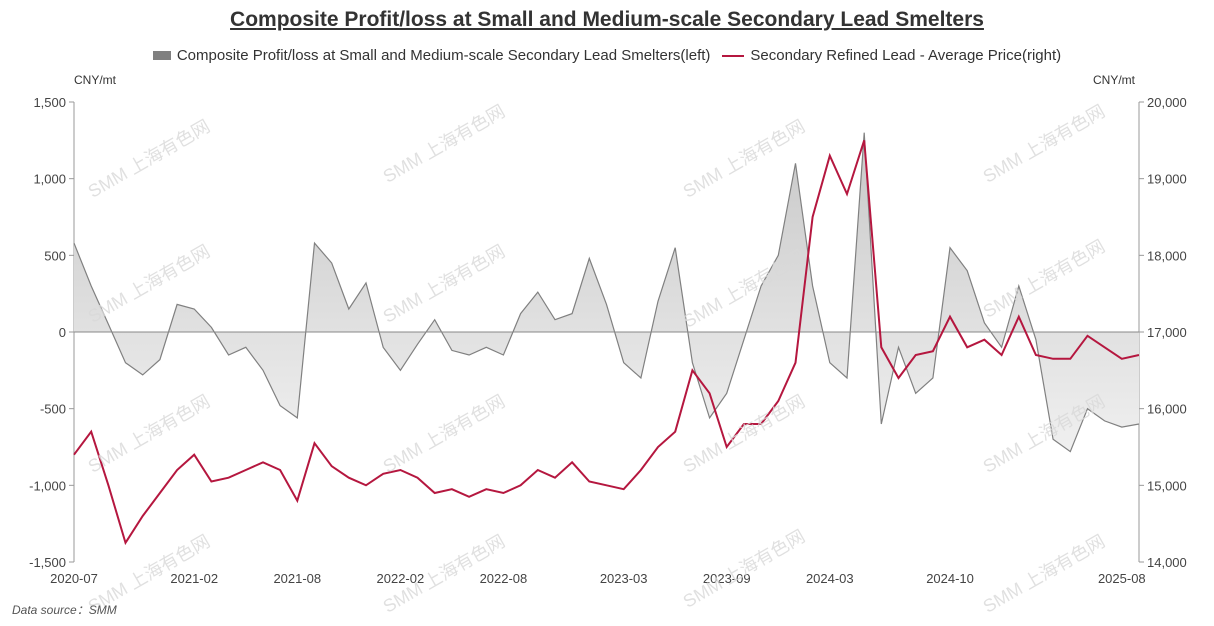  Describe the element at coordinates (624, 578) in the screenshot. I see `x-tick-label: 2023-03` at that location.